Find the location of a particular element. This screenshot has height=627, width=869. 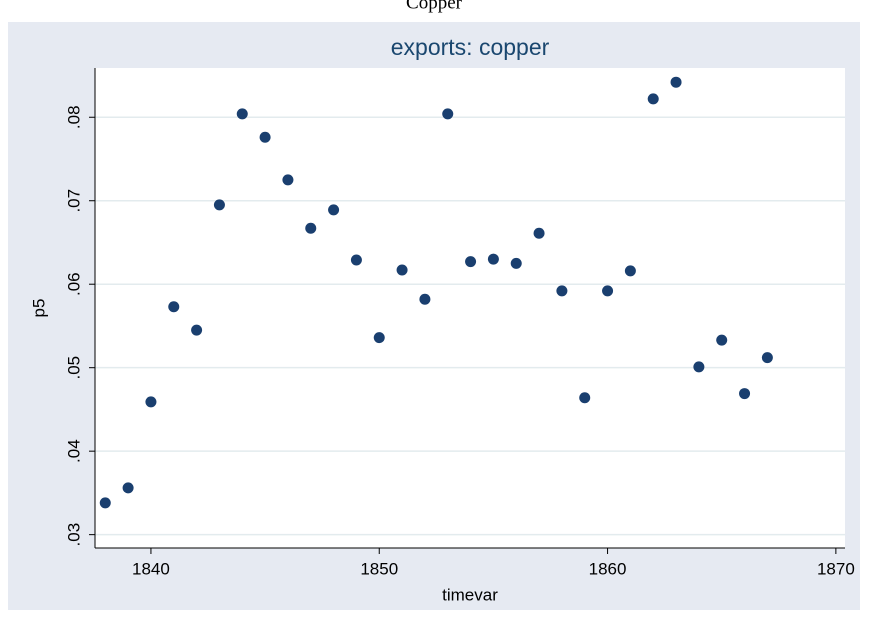

x-tick-label: 1850 is located at coordinates (379, 568).